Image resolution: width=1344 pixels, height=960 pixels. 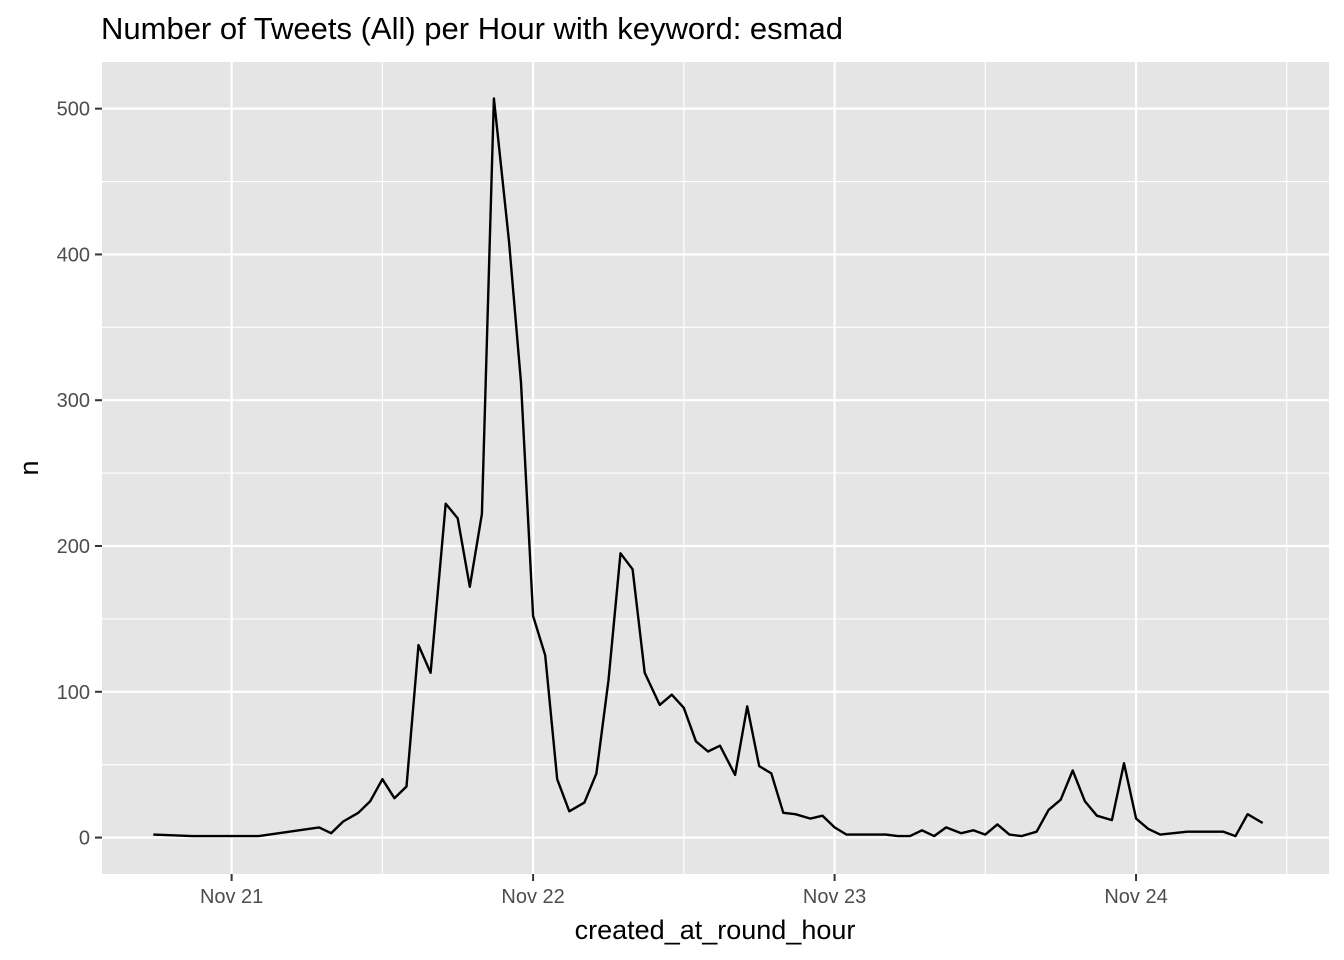 What do you see at coordinates (231, 897) in the screenshot?
I see `x-tick-label: Nov 21` at bounding box center [231, 897].